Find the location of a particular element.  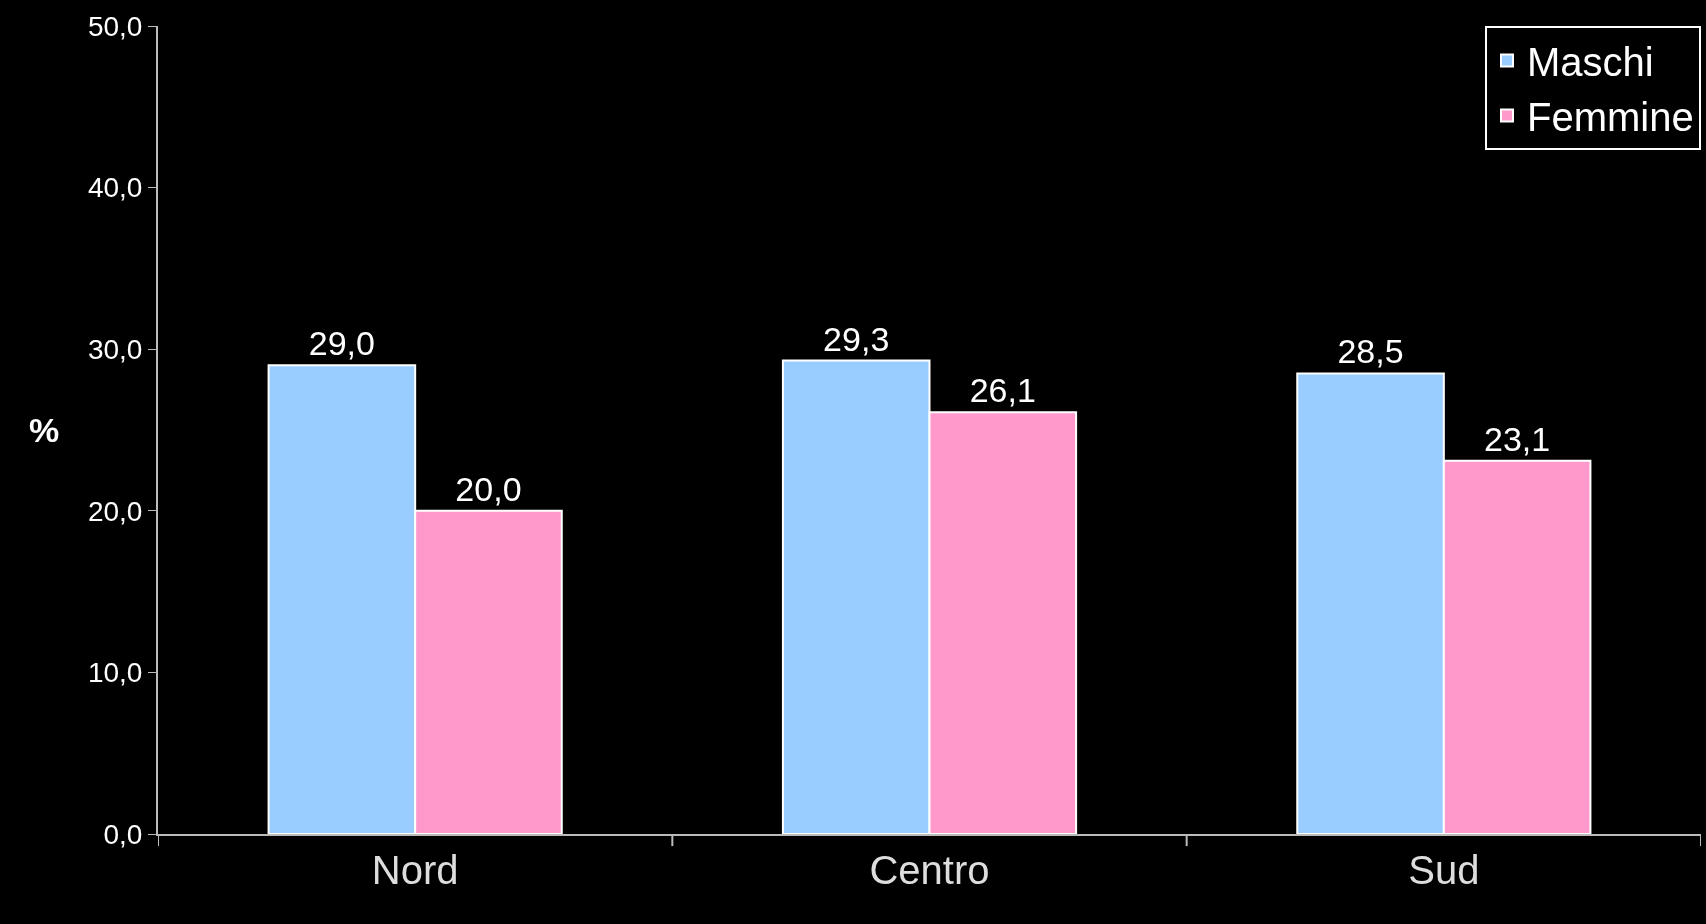

legend-label: Femmine is located at coordinates (1610, 117).